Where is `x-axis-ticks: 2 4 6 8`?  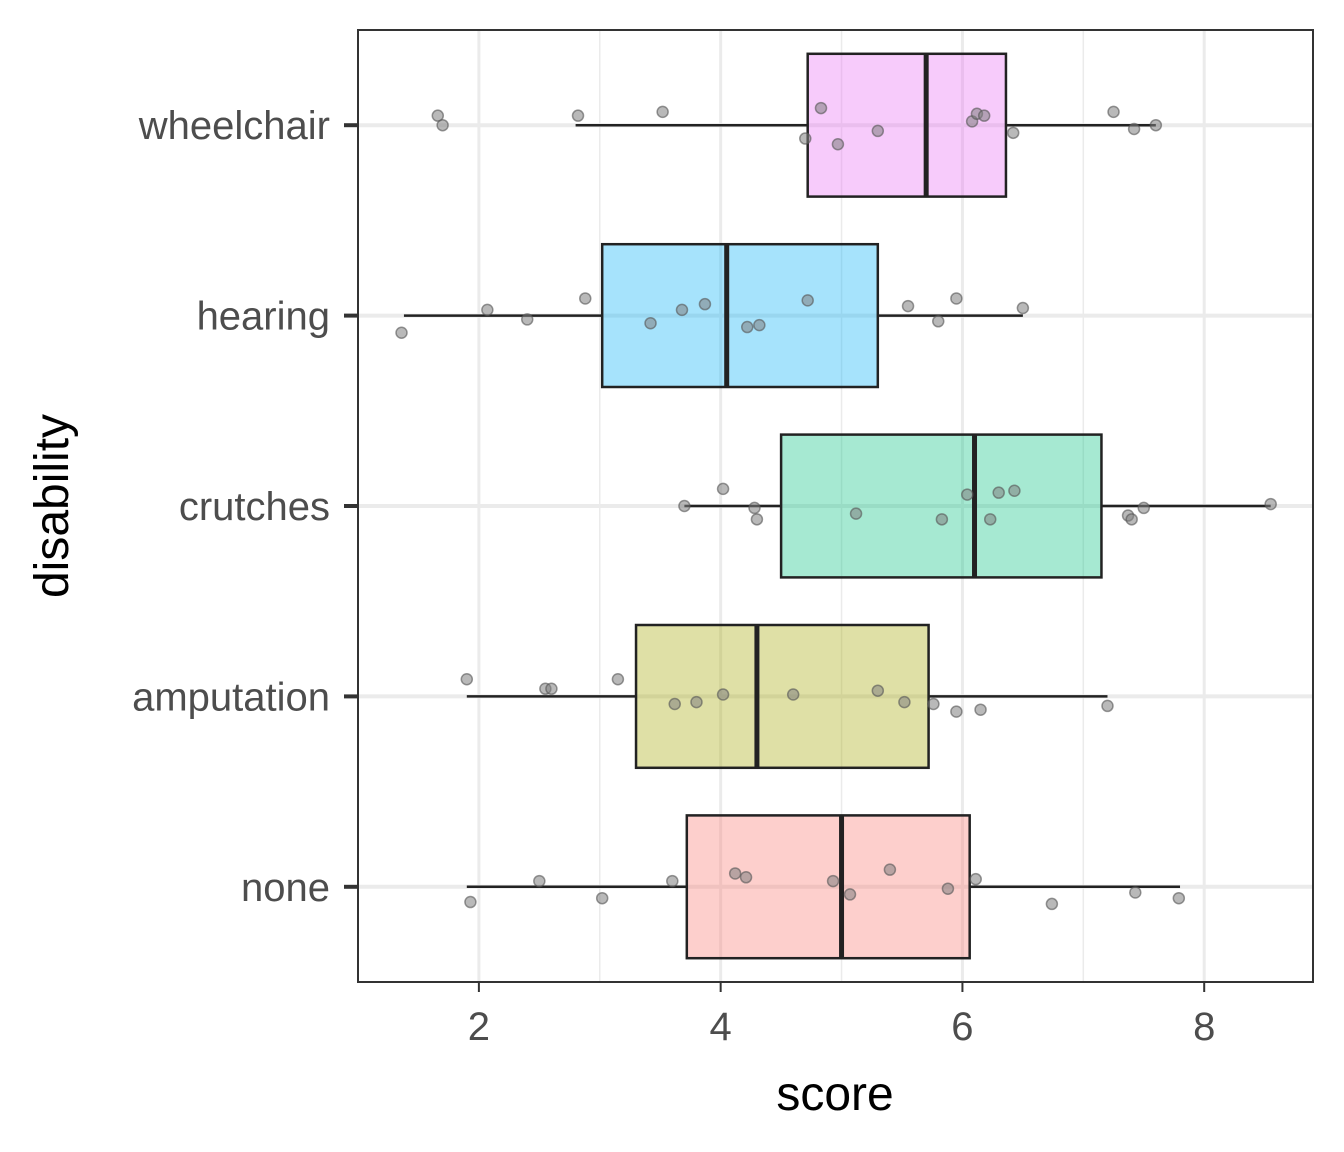 x-axis-ticks: 2 4 6 8 is located at coordinates (841, 1015).